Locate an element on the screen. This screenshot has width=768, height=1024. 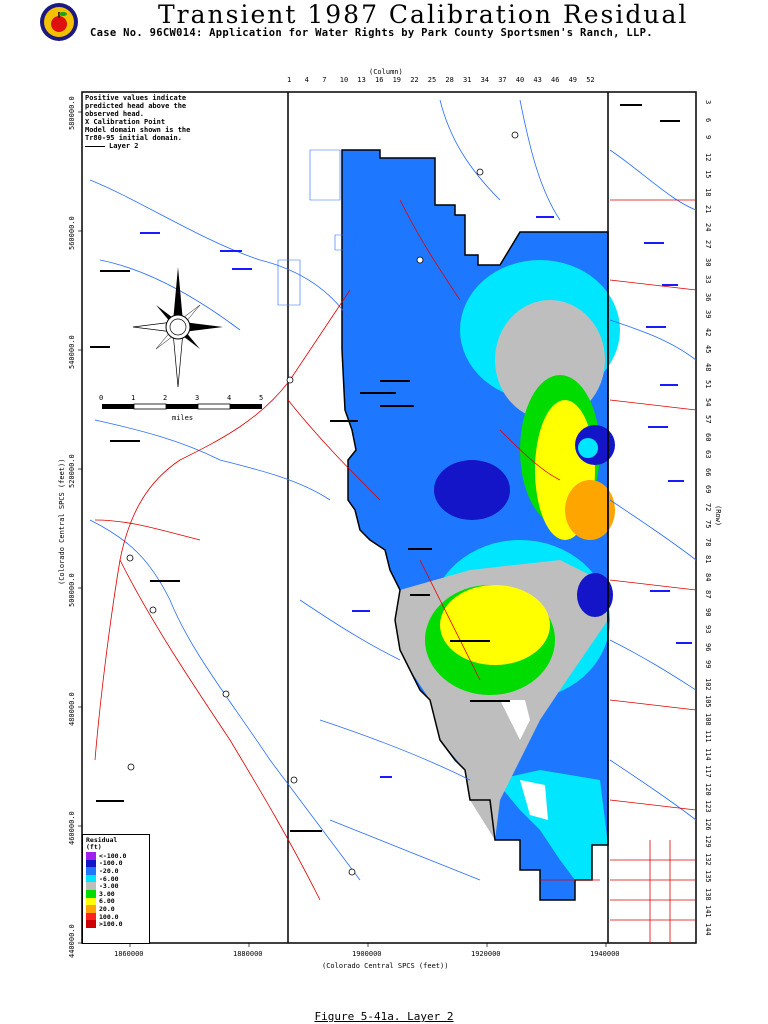
row-tick-label: 12 is located at coordinates (708, 156).